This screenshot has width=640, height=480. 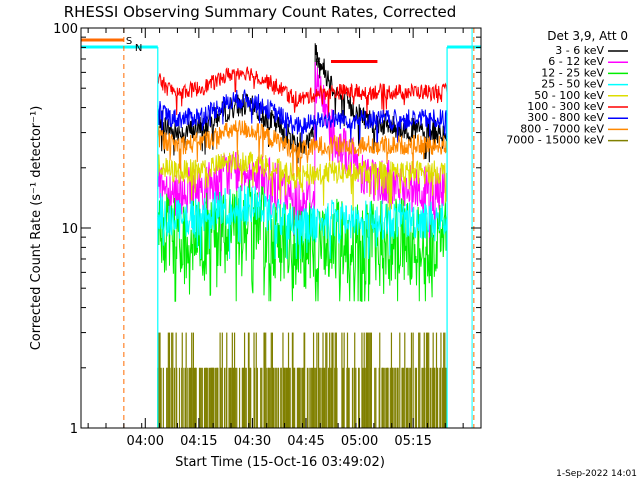 What do you see at coordinates (302, 91) in the screenshot?
I see `series-100-300-kev` at bounding box center [302, 91].